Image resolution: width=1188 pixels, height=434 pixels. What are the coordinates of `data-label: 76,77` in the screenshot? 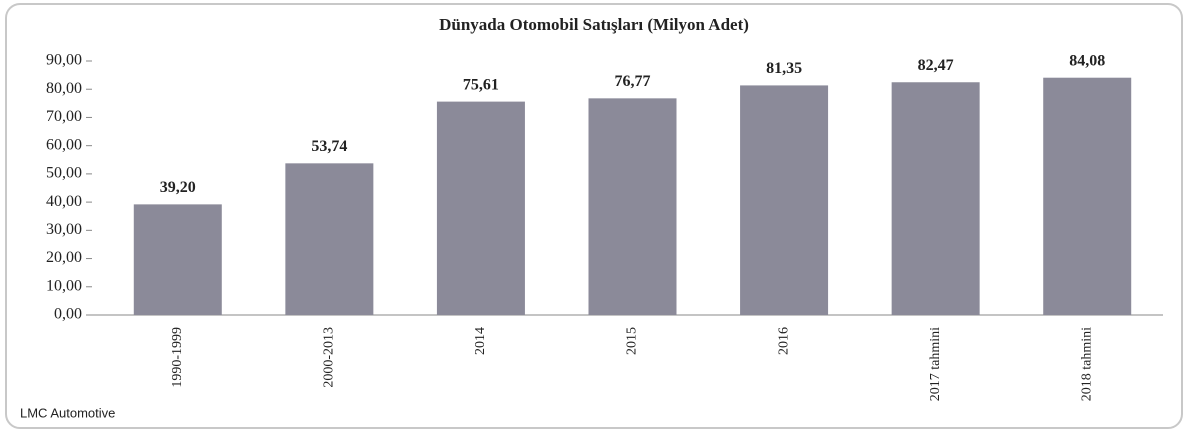 It's located at (633, 81).